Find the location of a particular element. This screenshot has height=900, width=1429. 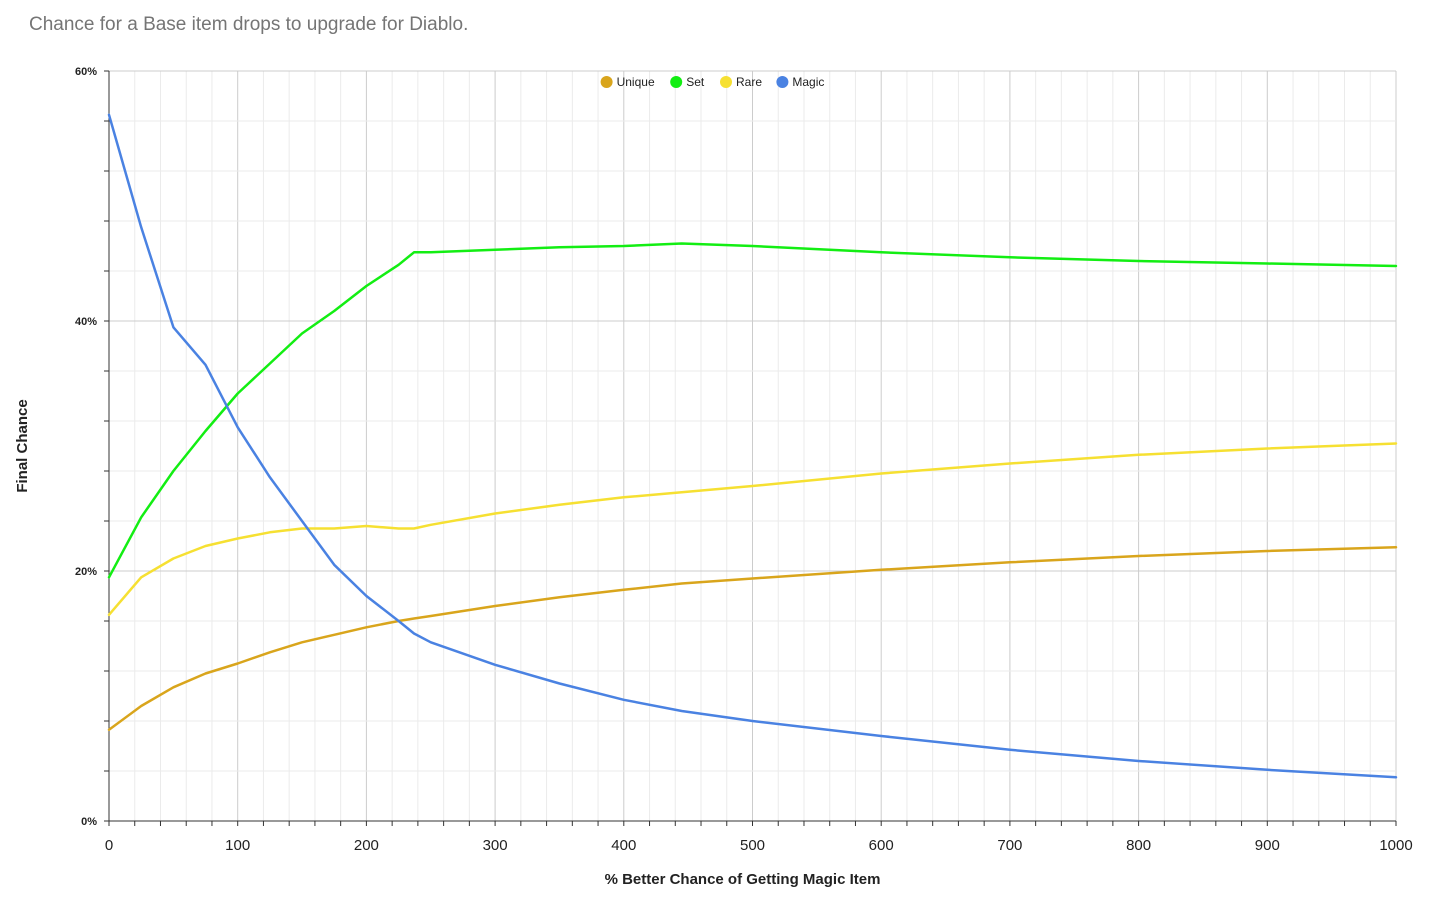

legend-label: Set is located at coordinates (695, 82).